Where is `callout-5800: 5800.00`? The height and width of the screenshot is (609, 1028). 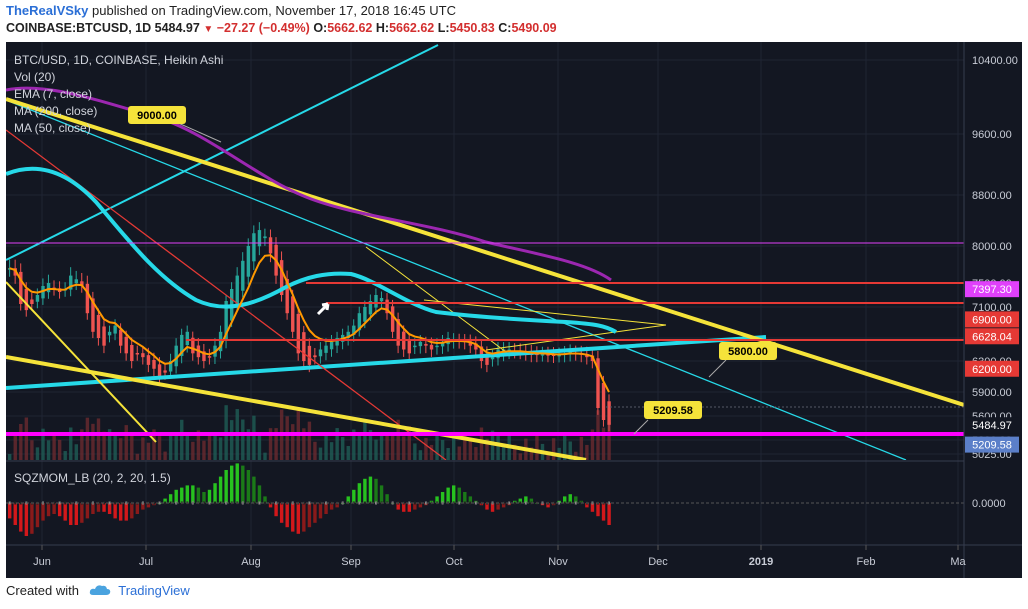 callout-5800: 5800.00 is located at coordinates (742, 360).